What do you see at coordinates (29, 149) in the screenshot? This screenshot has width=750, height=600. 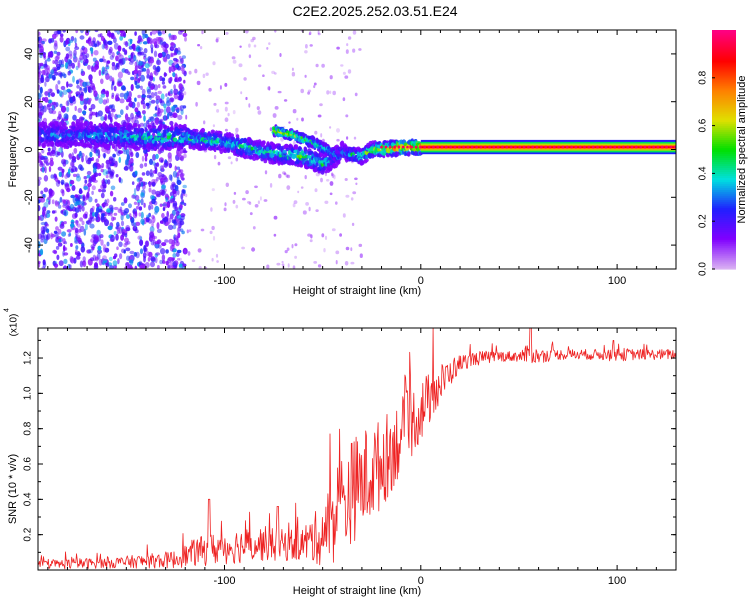 I see `y-tick-label: 0` at bounding box center [29, 149].